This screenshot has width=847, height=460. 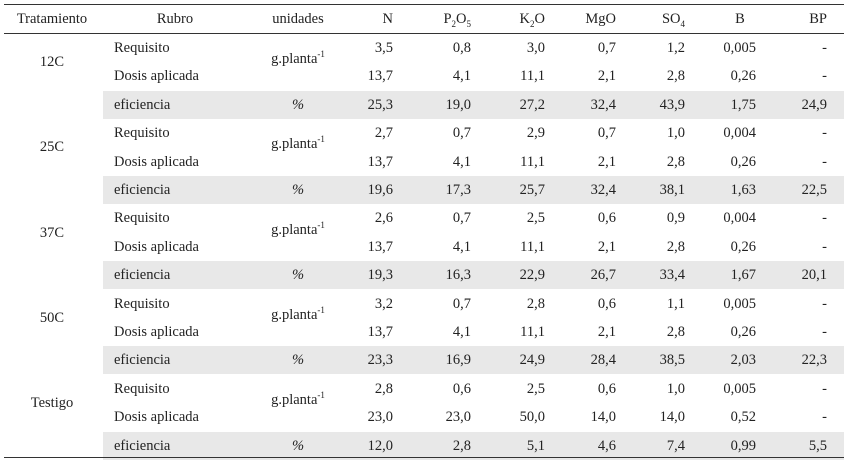 What do you see at coordinates (675, 303) in the screenshot?
I see `value-so4: 1,1` at bounding box center [675, 303].